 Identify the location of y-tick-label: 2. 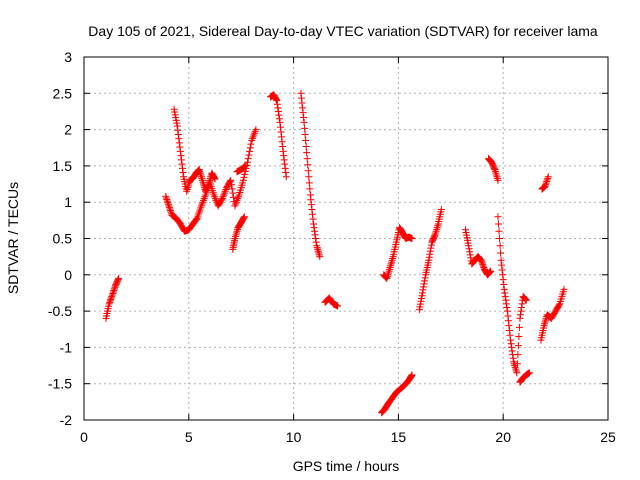
(68, 130).